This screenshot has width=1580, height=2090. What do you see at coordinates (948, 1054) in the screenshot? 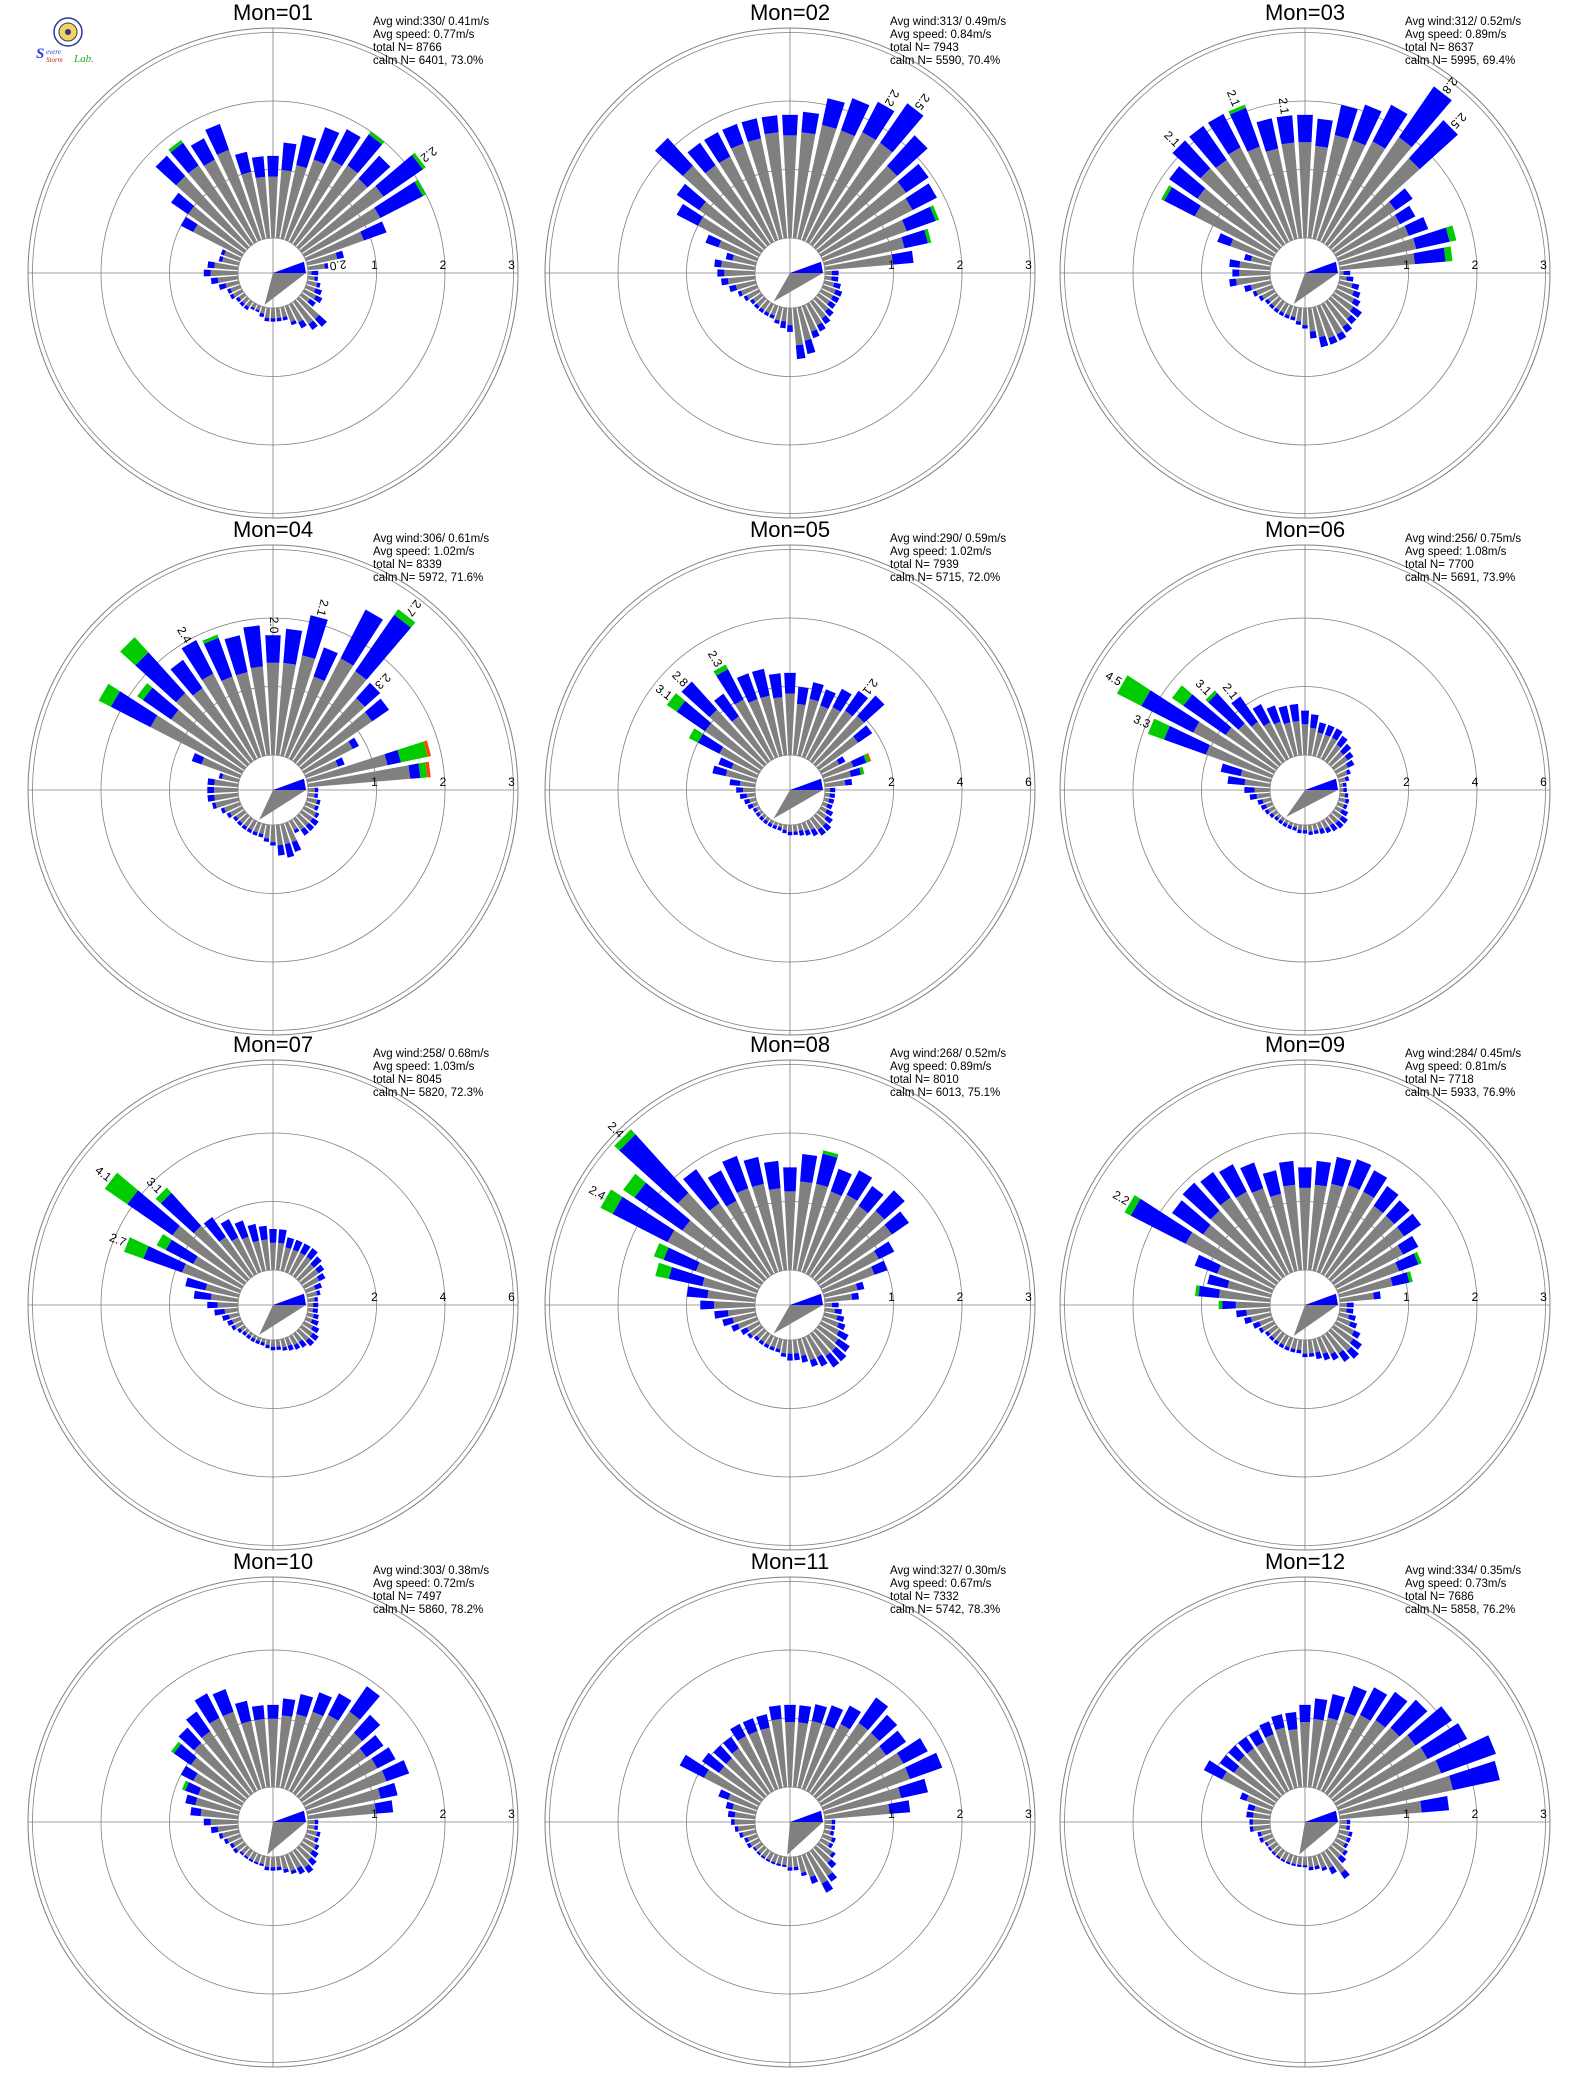
I see `stat-line: Avg wind:268/ 0.52m/s` at bounding box center [948, 1054].